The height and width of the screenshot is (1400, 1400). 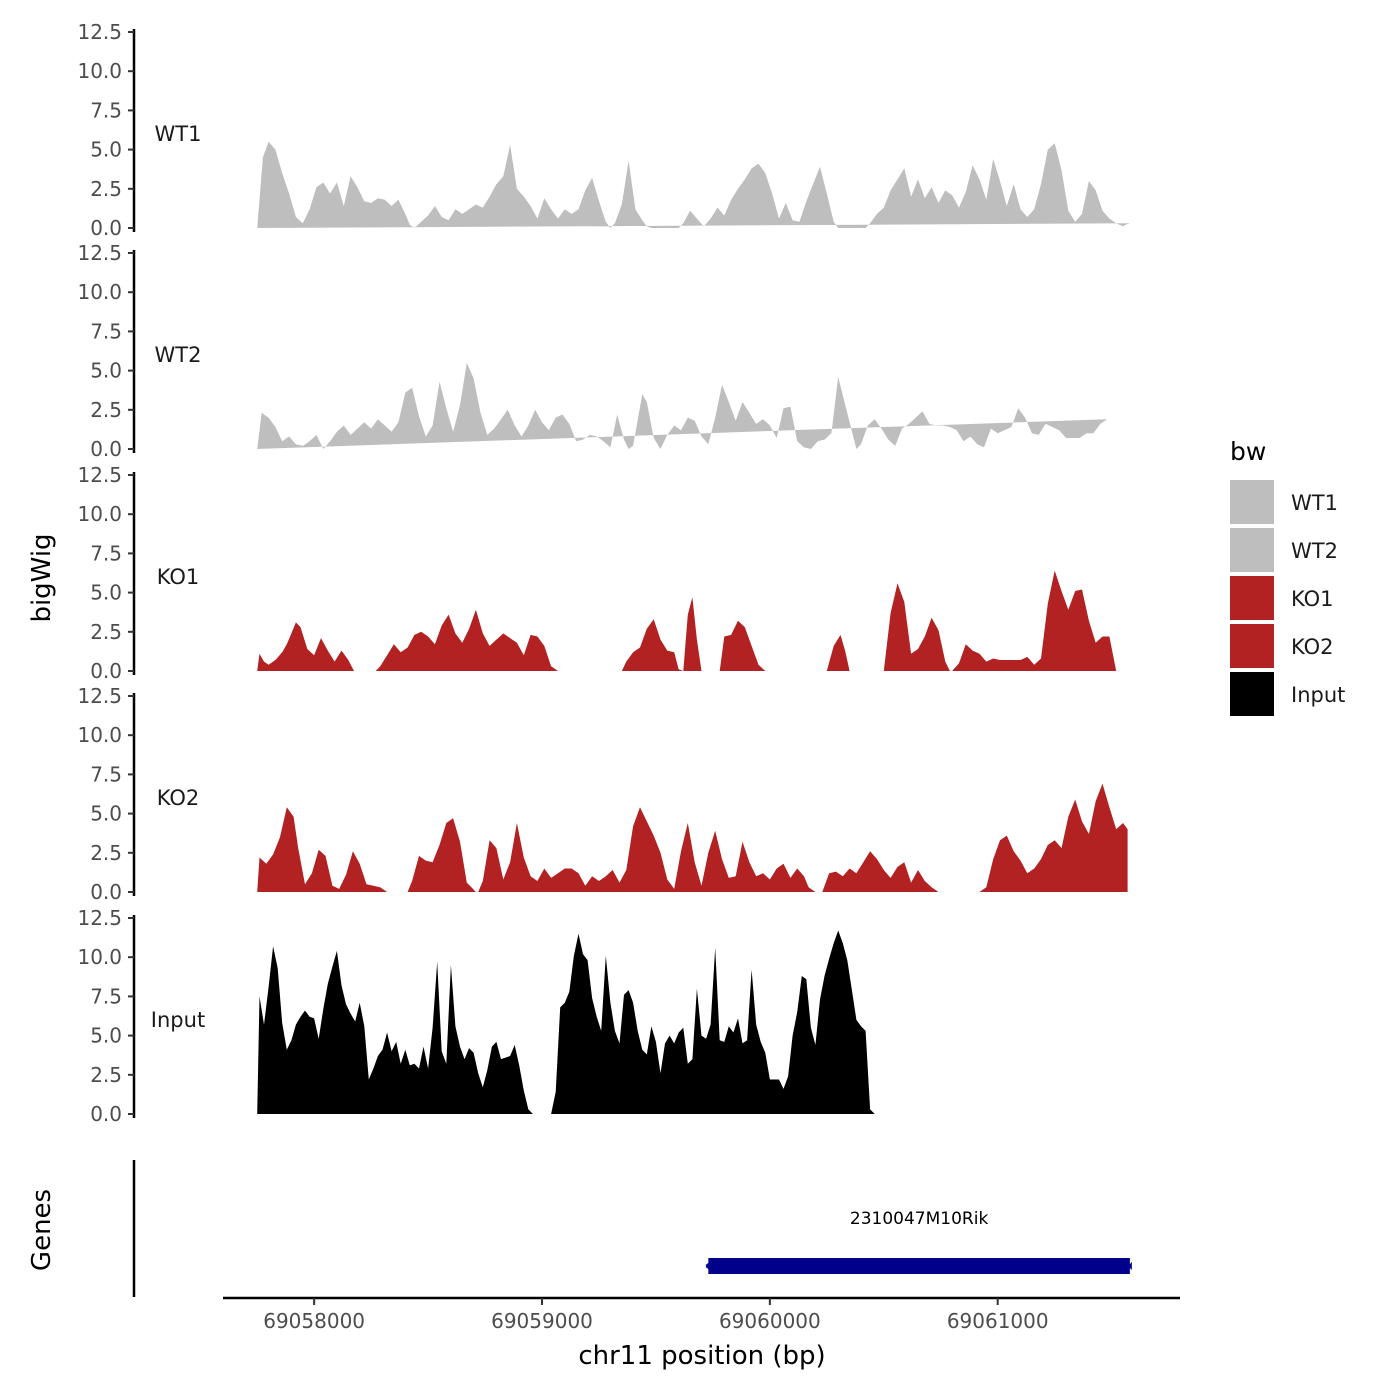 I want to click on legend: bw WT1 WT2 KO1 KO2 Input, so click(x=1287, y=576).